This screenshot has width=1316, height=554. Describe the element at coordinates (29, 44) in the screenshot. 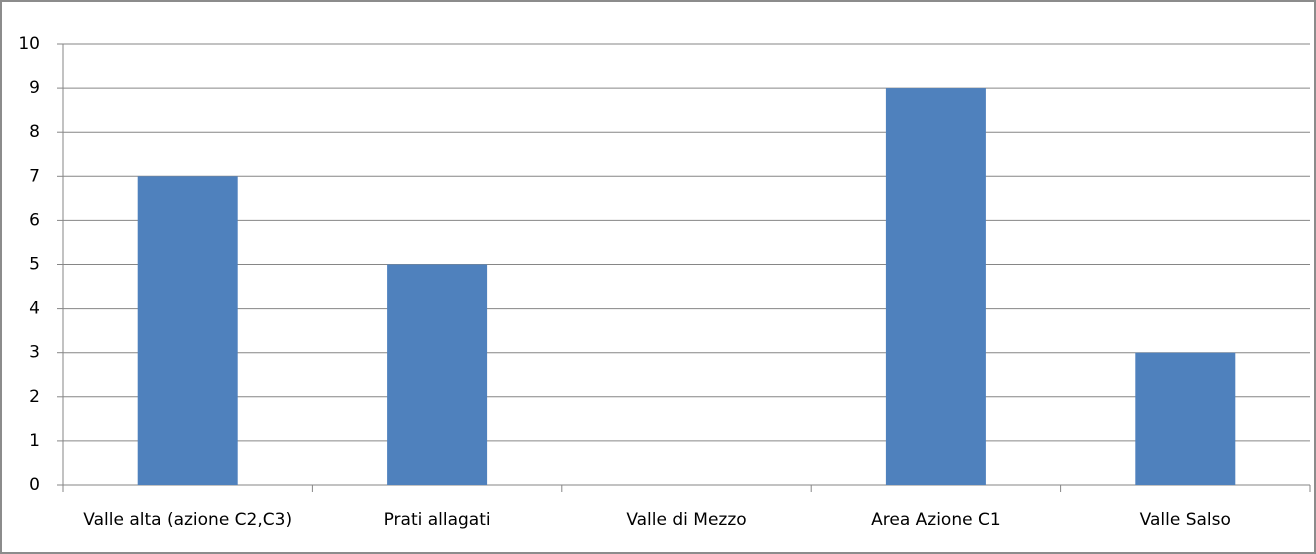

I see `y-tick-label: 10` at that location.